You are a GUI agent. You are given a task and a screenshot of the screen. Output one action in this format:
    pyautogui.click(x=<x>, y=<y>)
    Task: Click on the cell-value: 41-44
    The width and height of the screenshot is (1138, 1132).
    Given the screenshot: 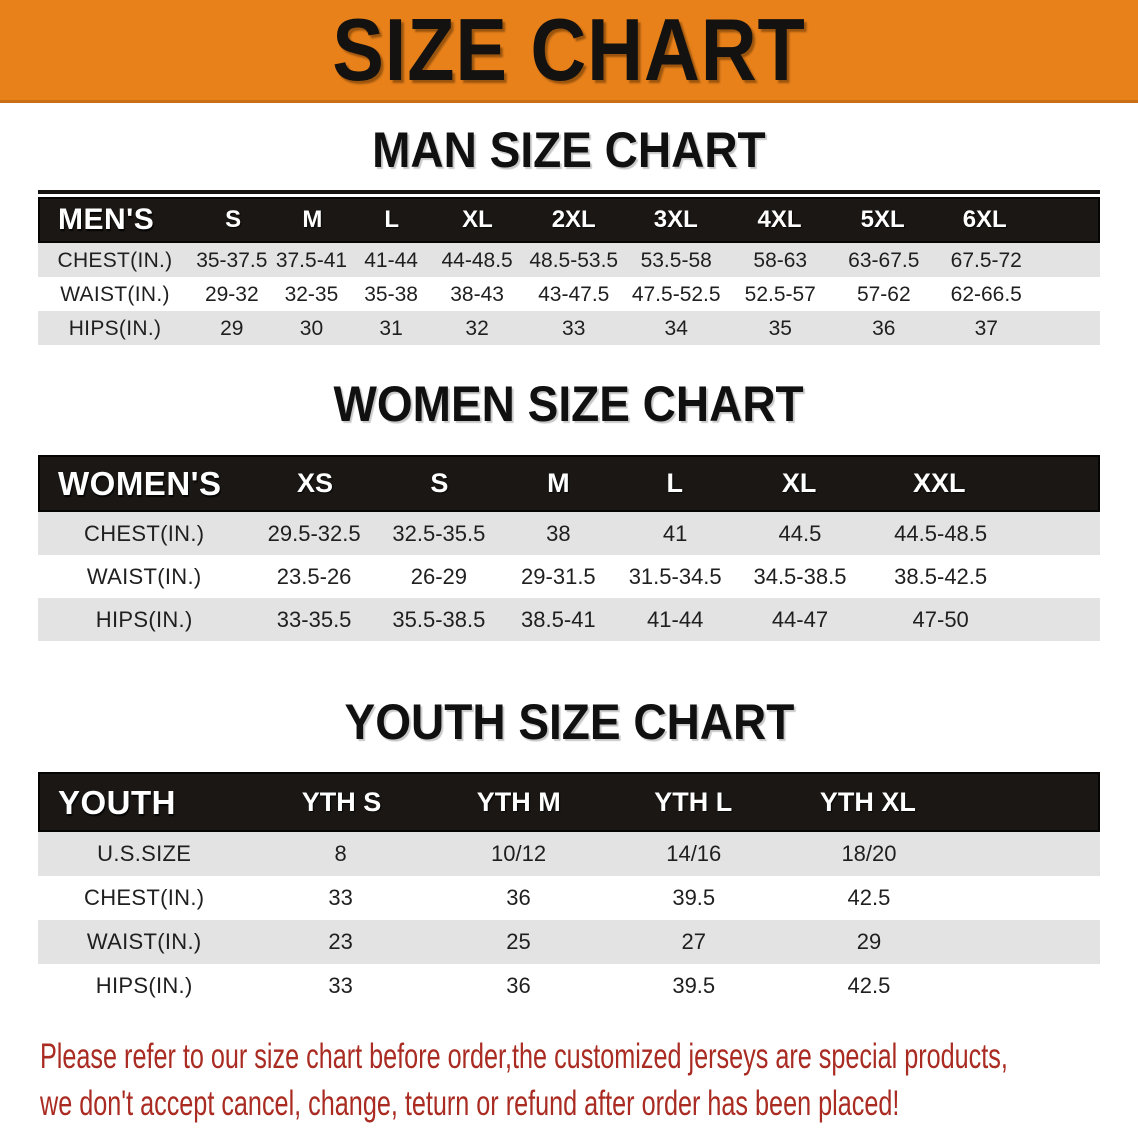 What is the action you would take?
    pyautogui.click(x=675, y=619)
    